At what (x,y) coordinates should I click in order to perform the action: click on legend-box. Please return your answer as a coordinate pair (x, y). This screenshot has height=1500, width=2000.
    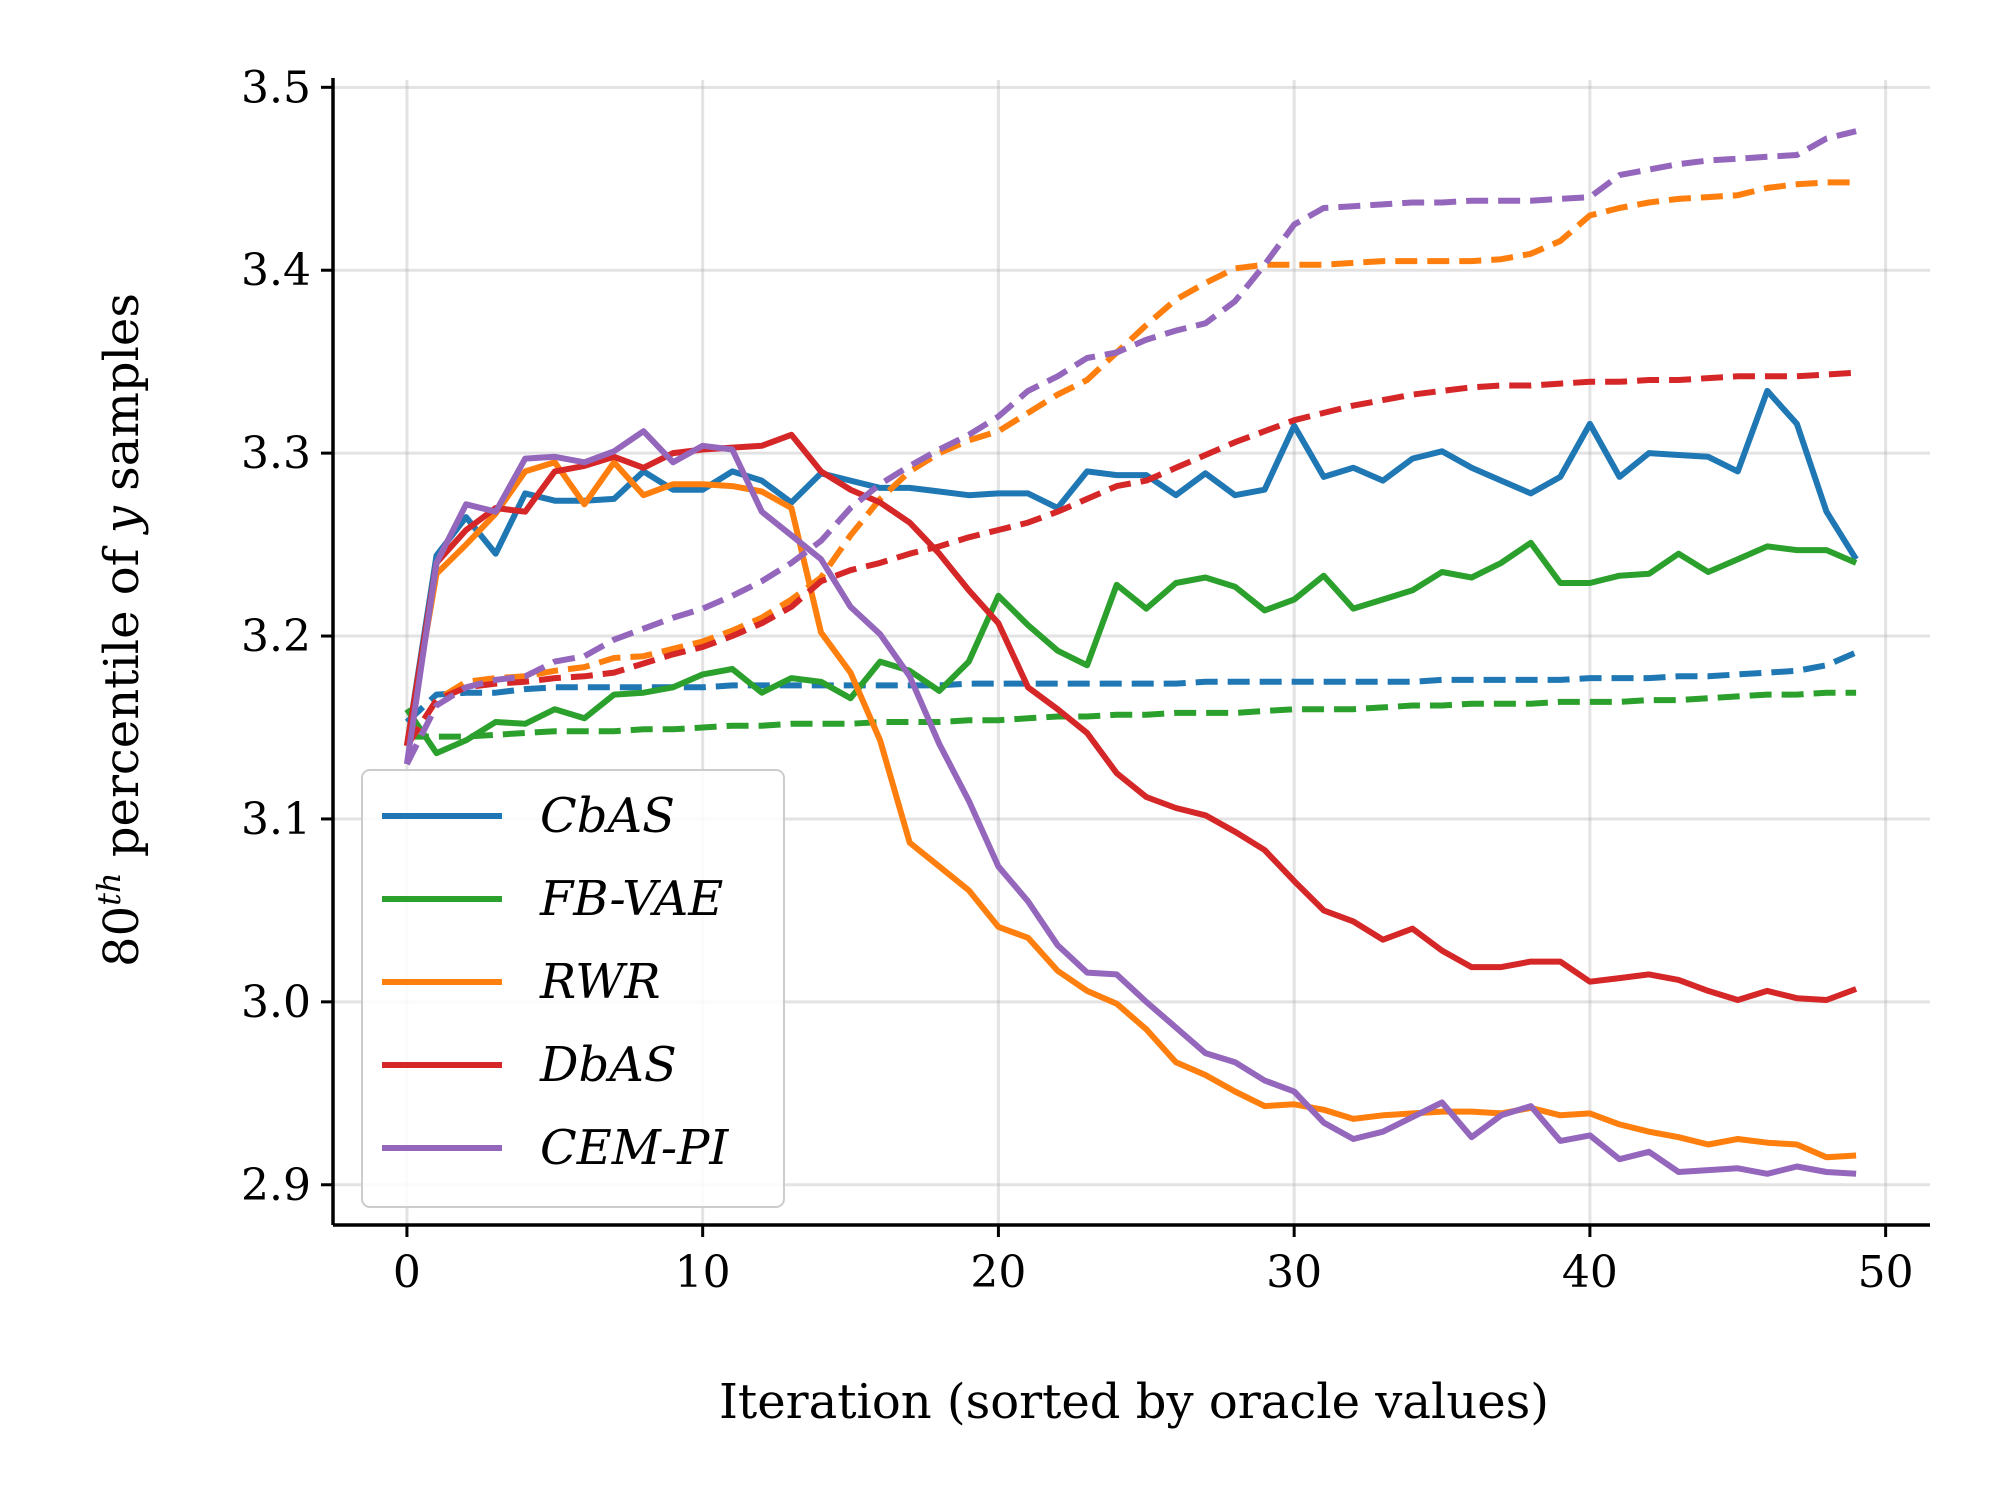
    Looking at the image, I should click on (573, 988).